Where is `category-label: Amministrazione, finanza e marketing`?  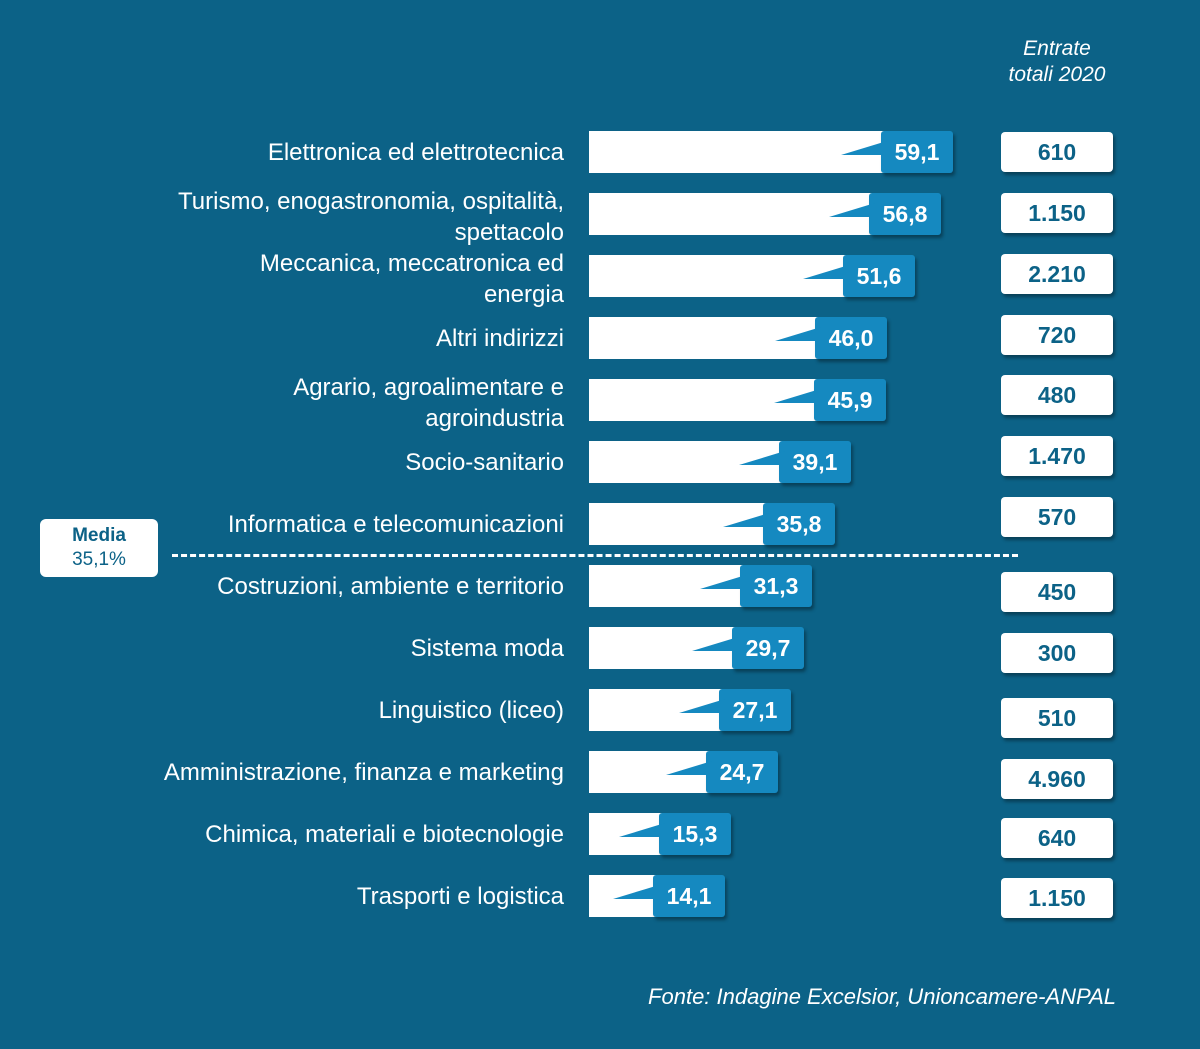
category-label: Amministrazione, finanza e marketing is located at coordinates (304, 772).